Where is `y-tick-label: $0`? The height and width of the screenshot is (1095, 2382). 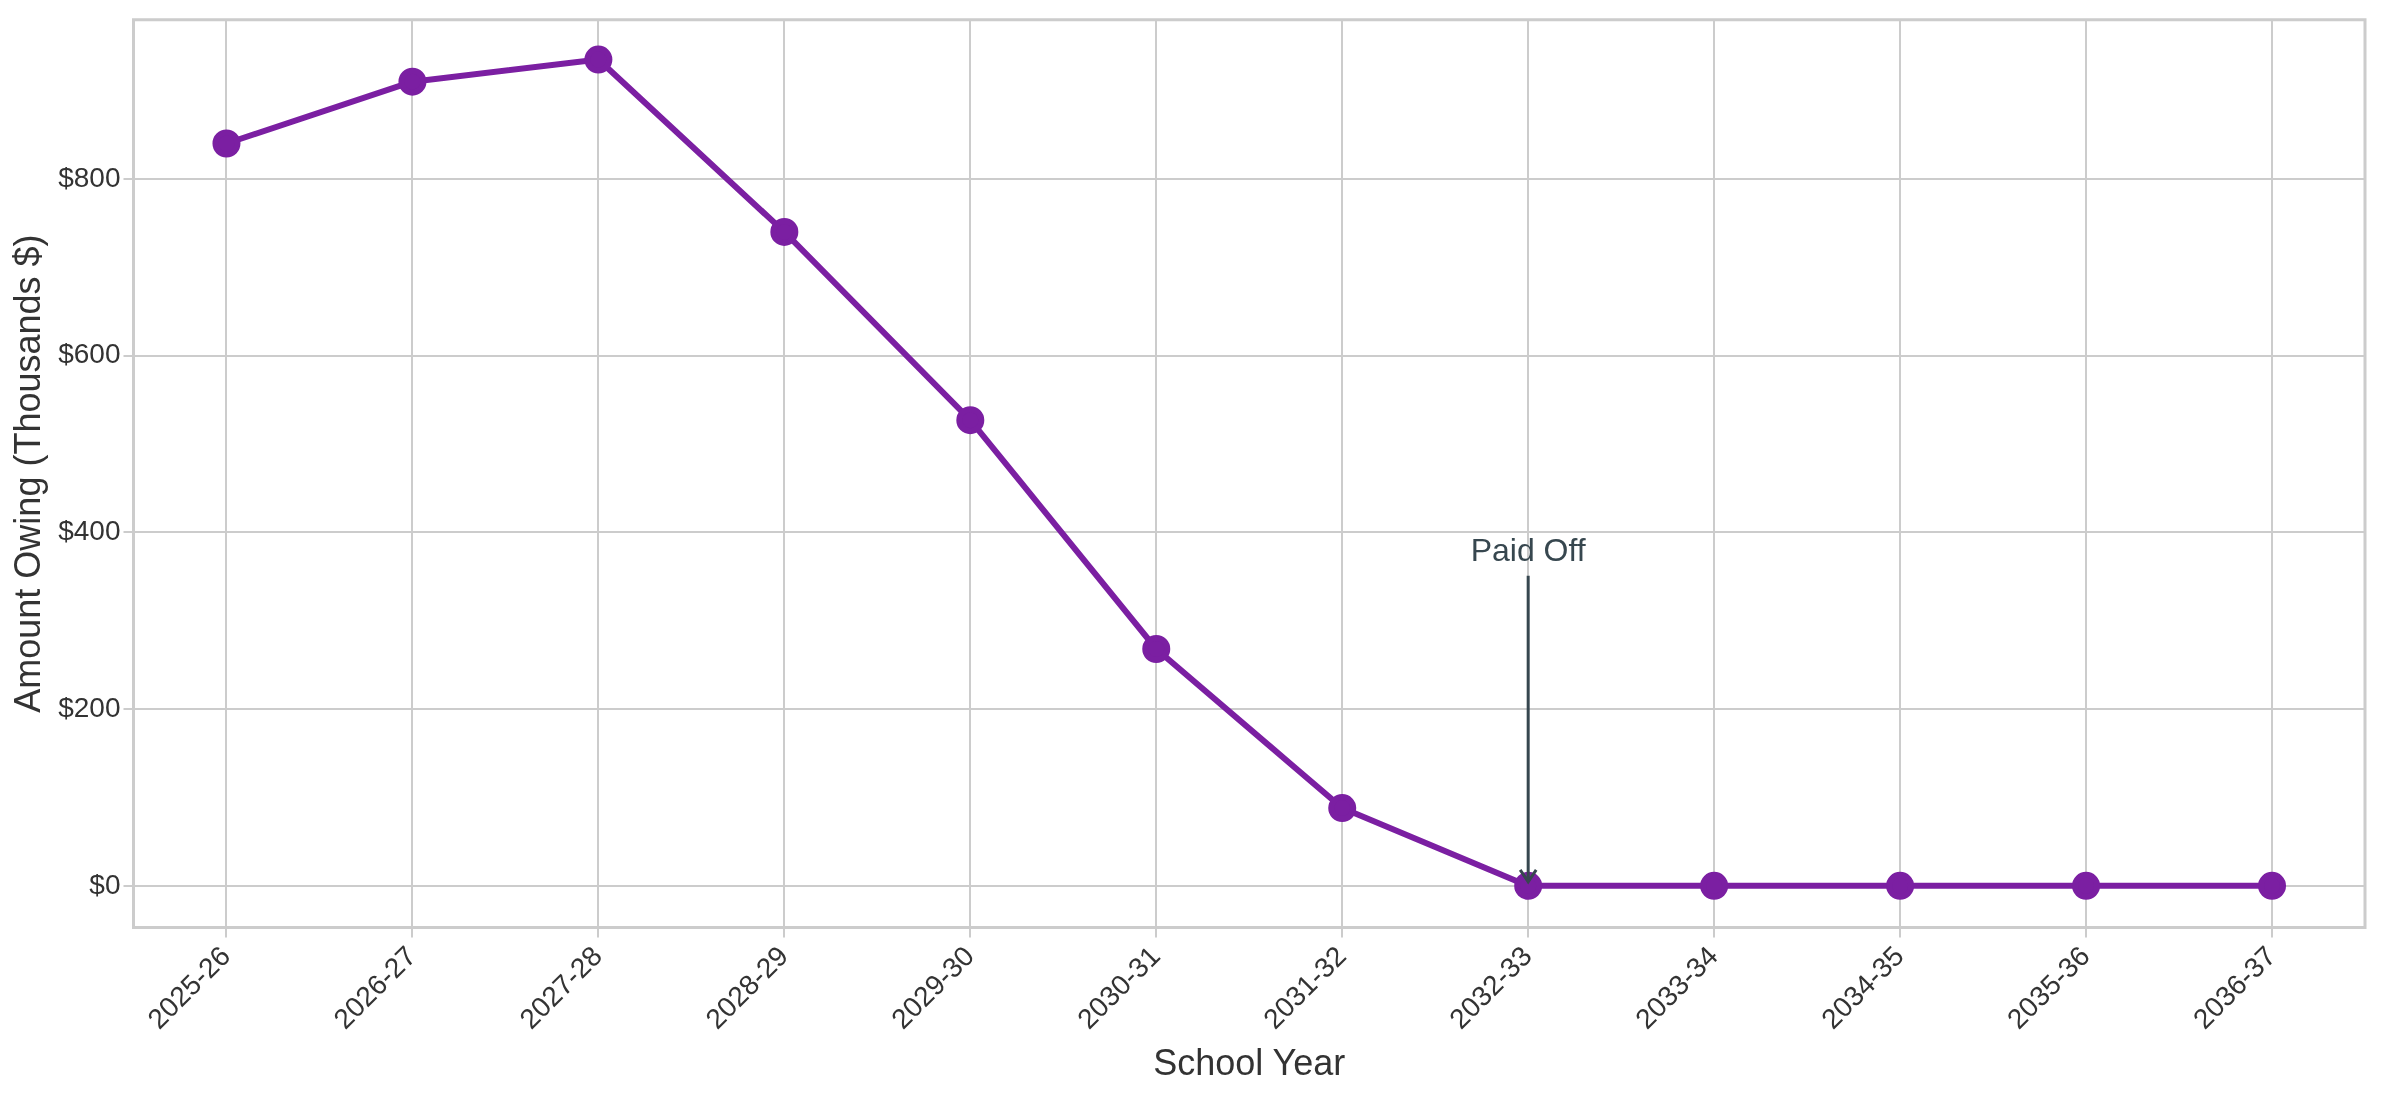 y-tick-label: $0 is located at coordinates (105, 884).